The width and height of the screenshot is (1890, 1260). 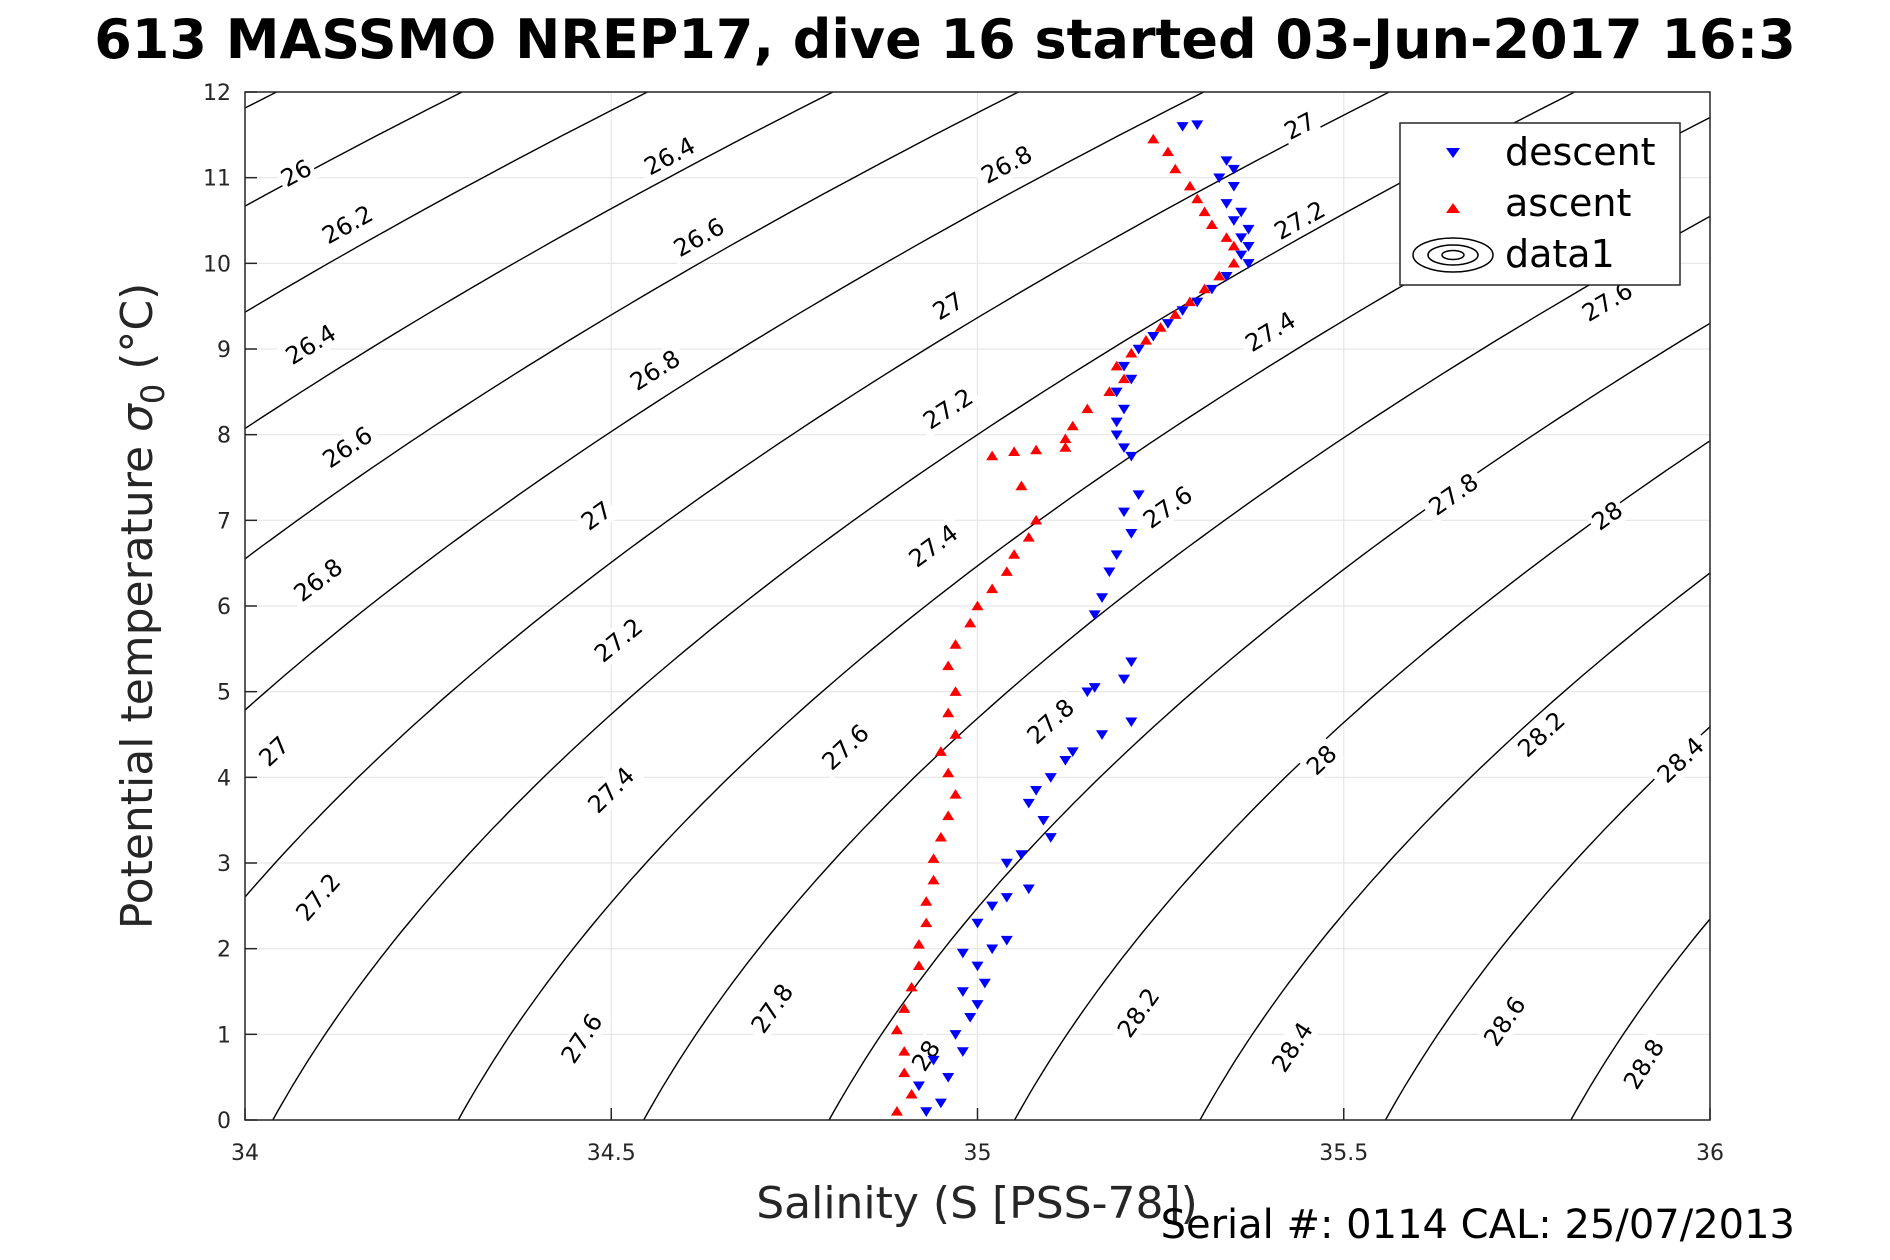 I want to click on x-tick-label: 35, so click(x=978, y=1153).